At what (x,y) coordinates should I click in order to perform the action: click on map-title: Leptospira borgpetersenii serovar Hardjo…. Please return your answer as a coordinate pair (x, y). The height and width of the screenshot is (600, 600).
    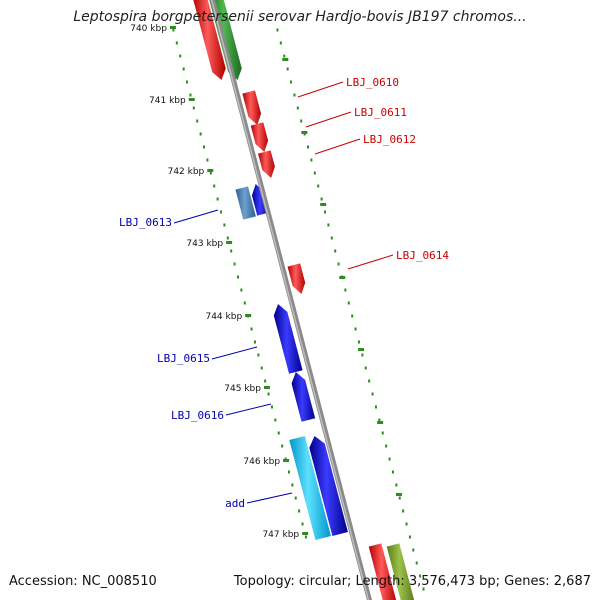
    Looking at the image, I should click on (300, 17).